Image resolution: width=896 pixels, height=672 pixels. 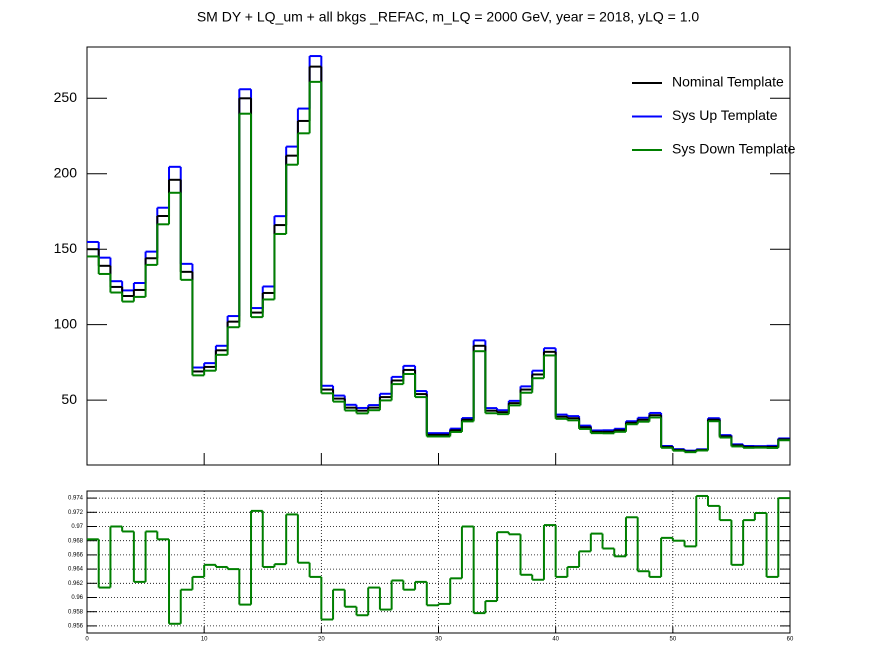 I want to click on legend-label: Sys Up Template, so click(x=725, y=115).